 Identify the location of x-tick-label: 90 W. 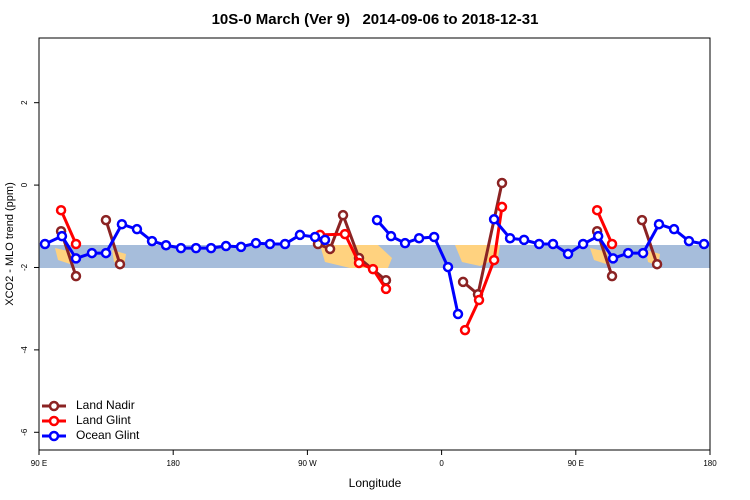
(307, 463).